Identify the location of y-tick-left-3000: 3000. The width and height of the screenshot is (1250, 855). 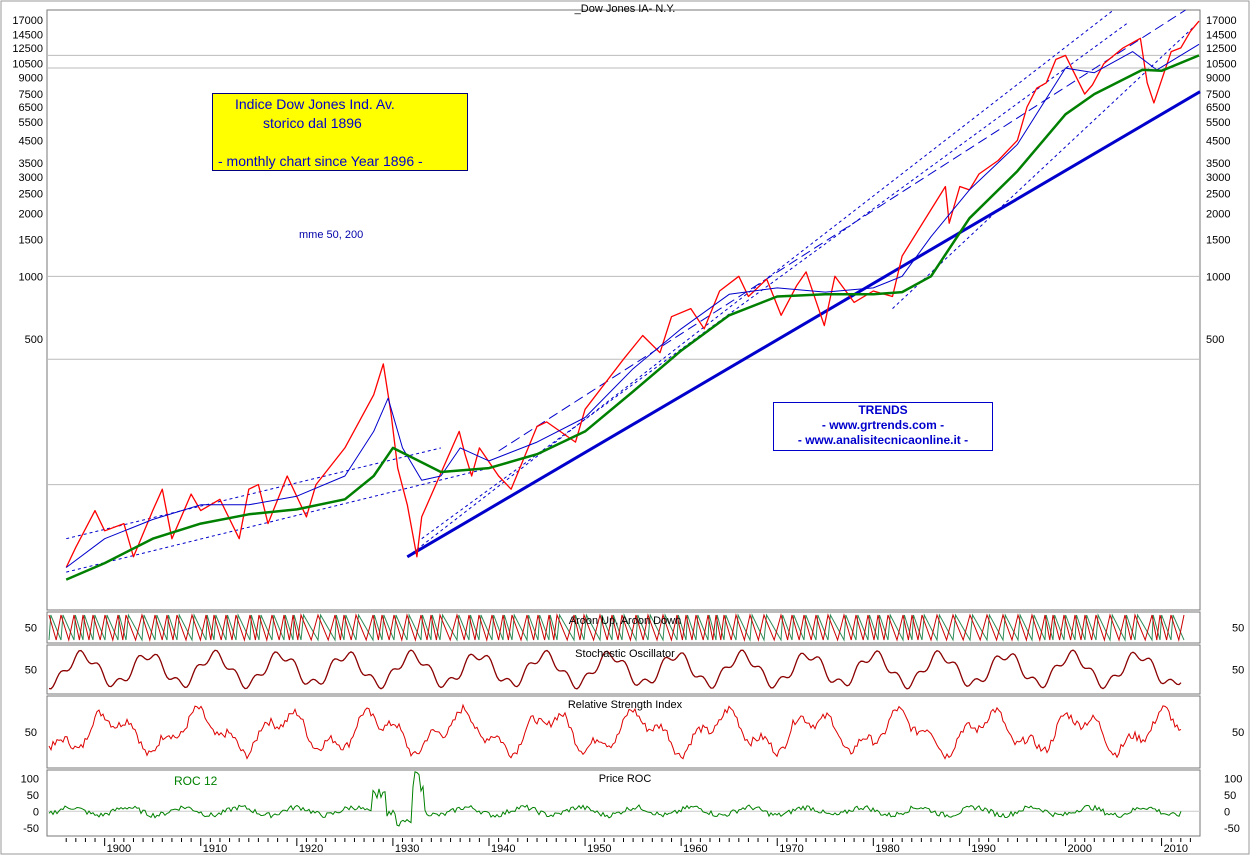
(31, 178).